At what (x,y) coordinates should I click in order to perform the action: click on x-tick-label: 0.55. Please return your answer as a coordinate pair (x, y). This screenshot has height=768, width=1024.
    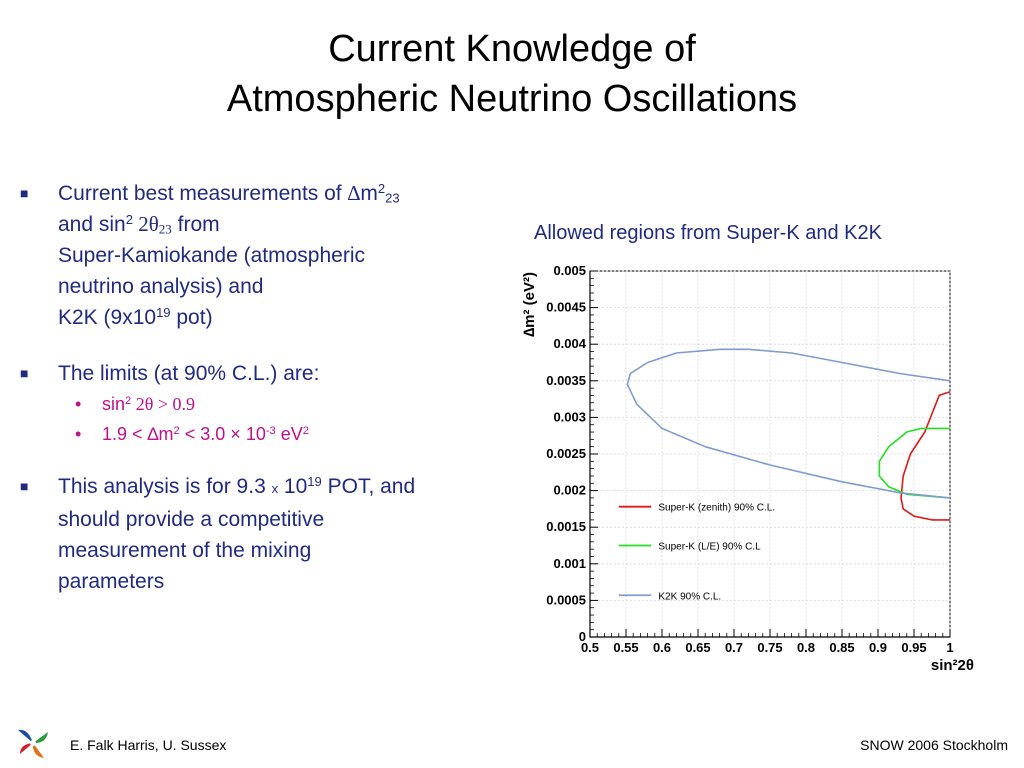
    Looking at the image, I should click on (625, 647).